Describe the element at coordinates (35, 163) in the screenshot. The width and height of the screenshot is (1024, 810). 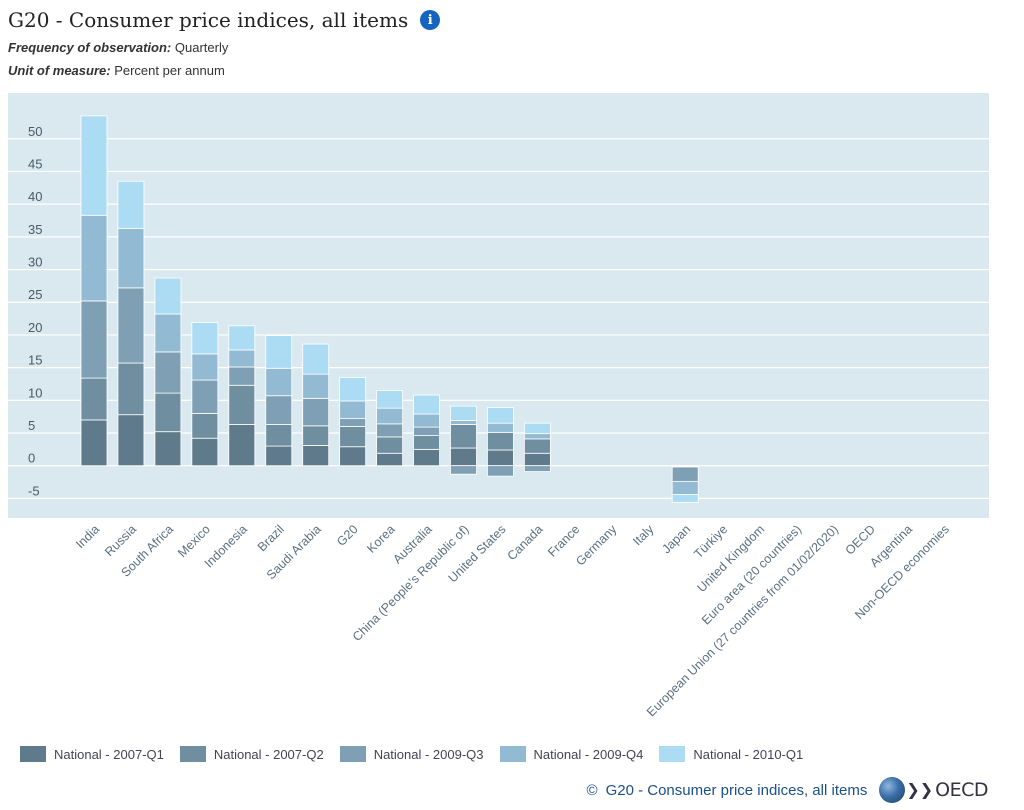
I see `y-tick-label: 45` at that location.